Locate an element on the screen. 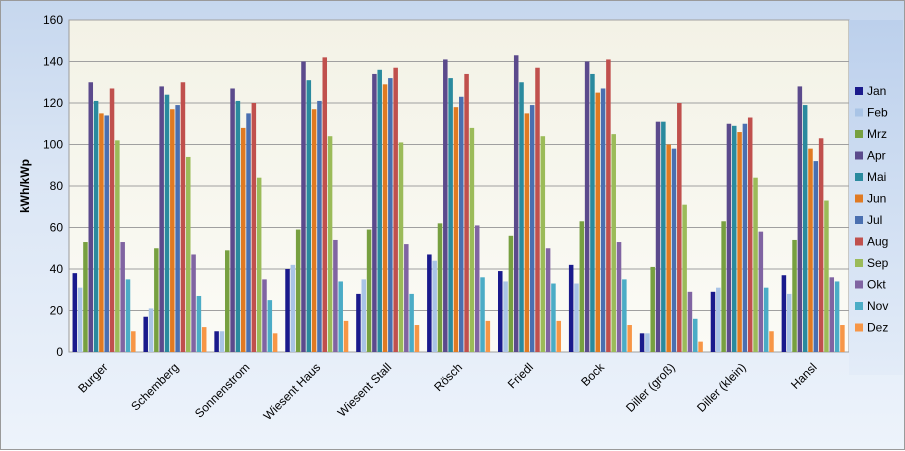 Image resolution: width=905 pixels, height=451 pixels. y-tick-label: 100 is located at coordinates (53, 145).